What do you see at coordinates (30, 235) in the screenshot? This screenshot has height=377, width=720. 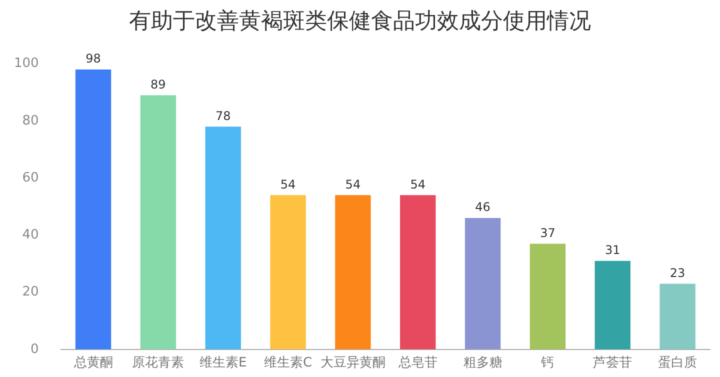 I see `y-tick-label: 40` at bounding box center [30, 235].